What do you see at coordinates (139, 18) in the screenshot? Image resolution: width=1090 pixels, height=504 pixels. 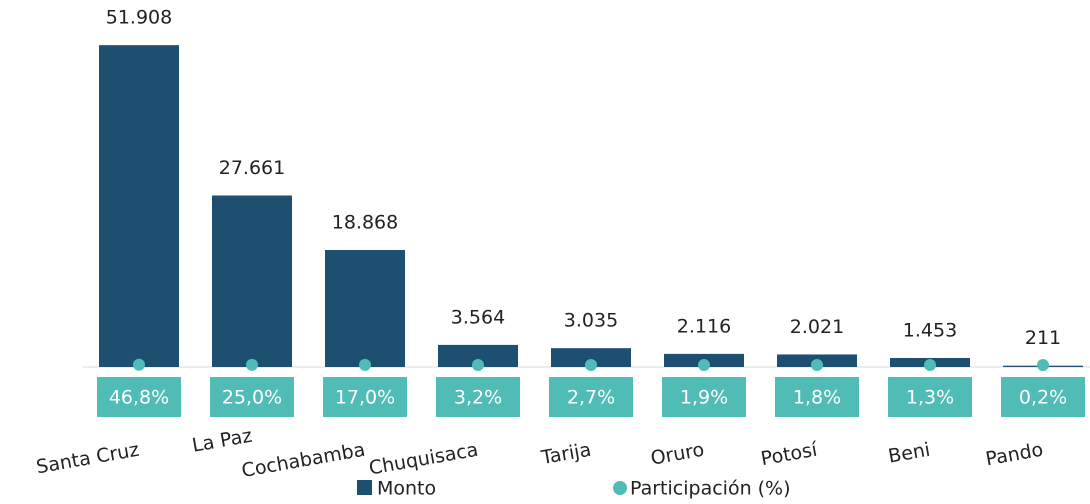 I see `bar-value-label: 51.908` at bounding box center [139, 18].